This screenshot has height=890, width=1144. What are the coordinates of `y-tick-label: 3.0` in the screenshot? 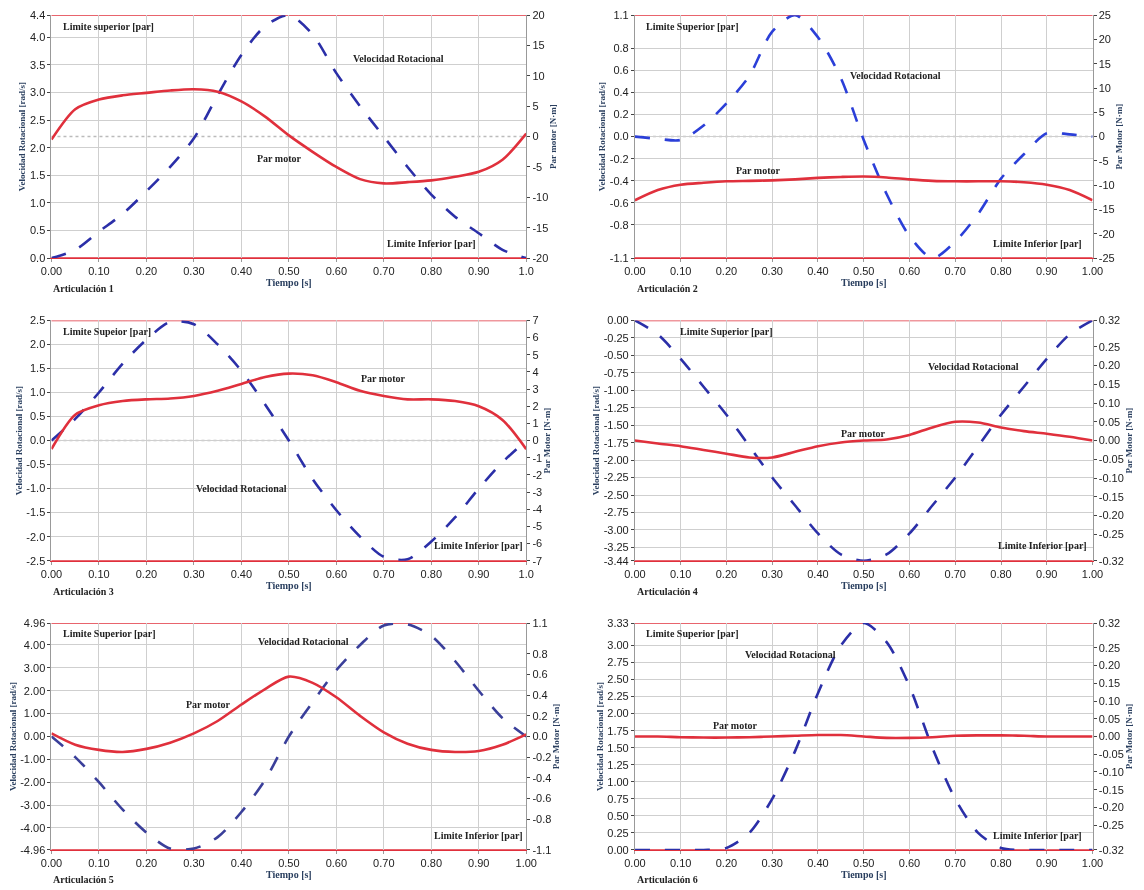 It's located at (37, 92).